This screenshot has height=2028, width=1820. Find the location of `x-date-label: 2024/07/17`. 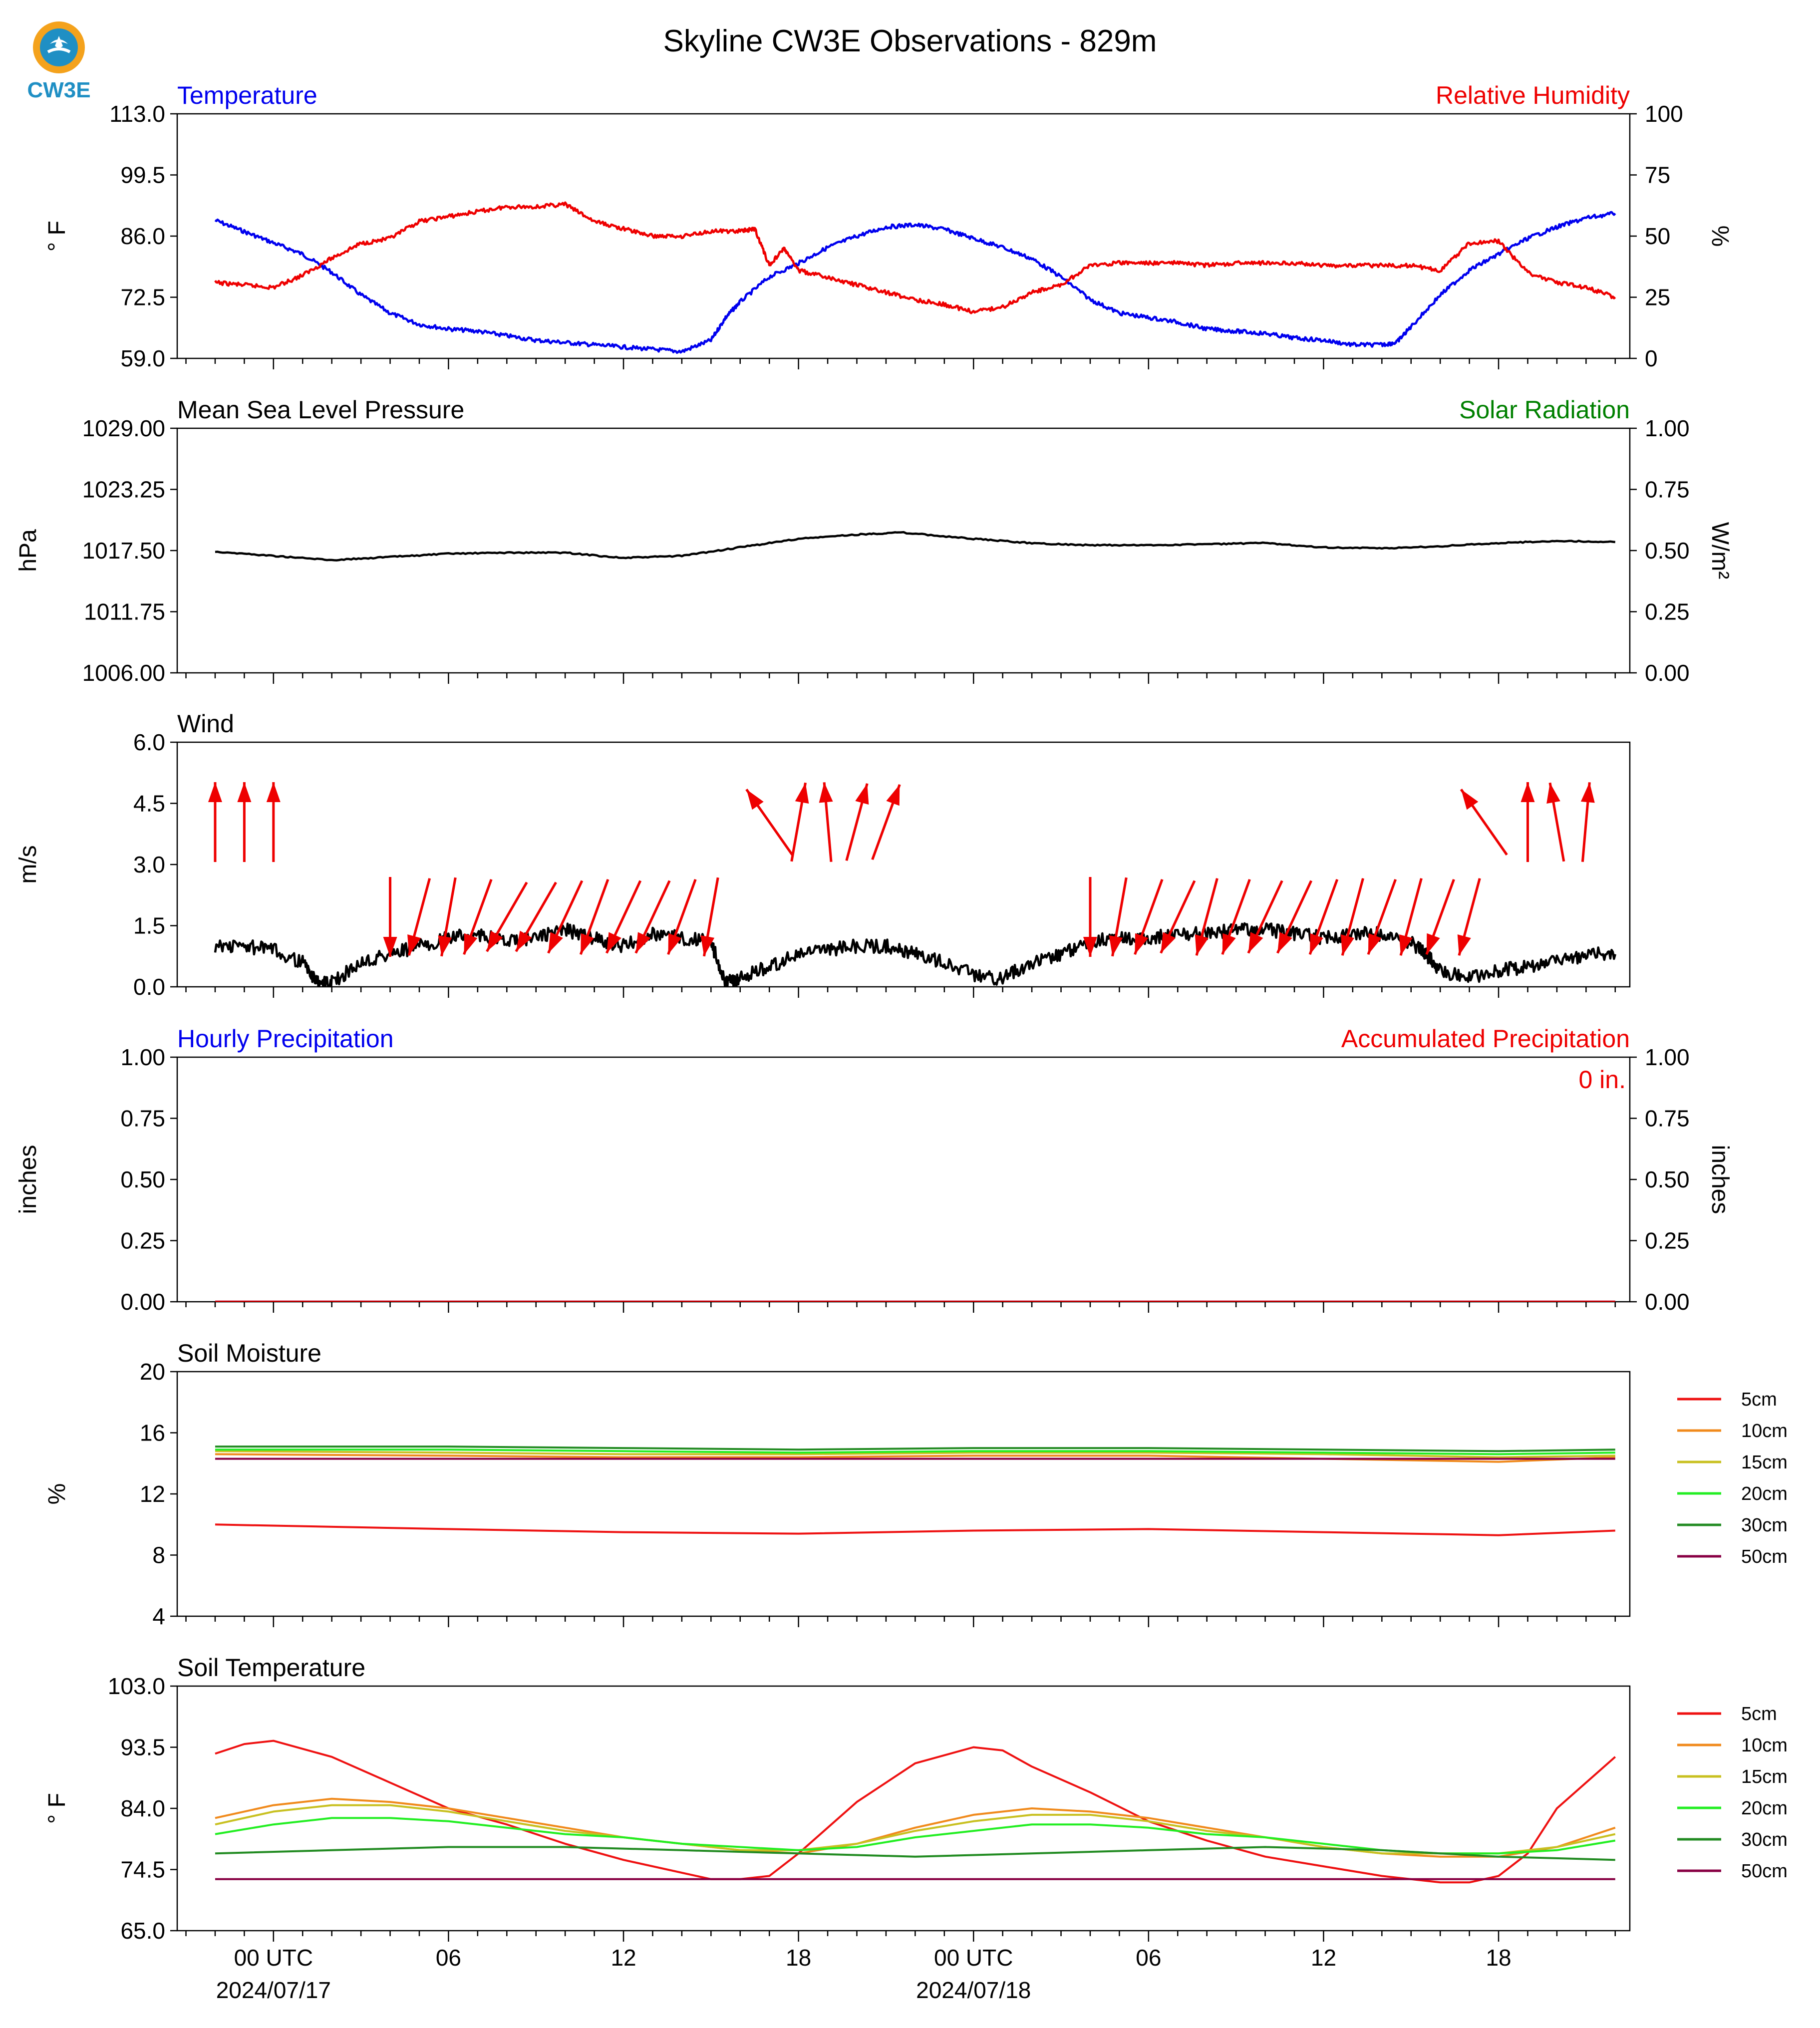

x-date-label: 2024/07/17 is located at coordinates (273, 1990).